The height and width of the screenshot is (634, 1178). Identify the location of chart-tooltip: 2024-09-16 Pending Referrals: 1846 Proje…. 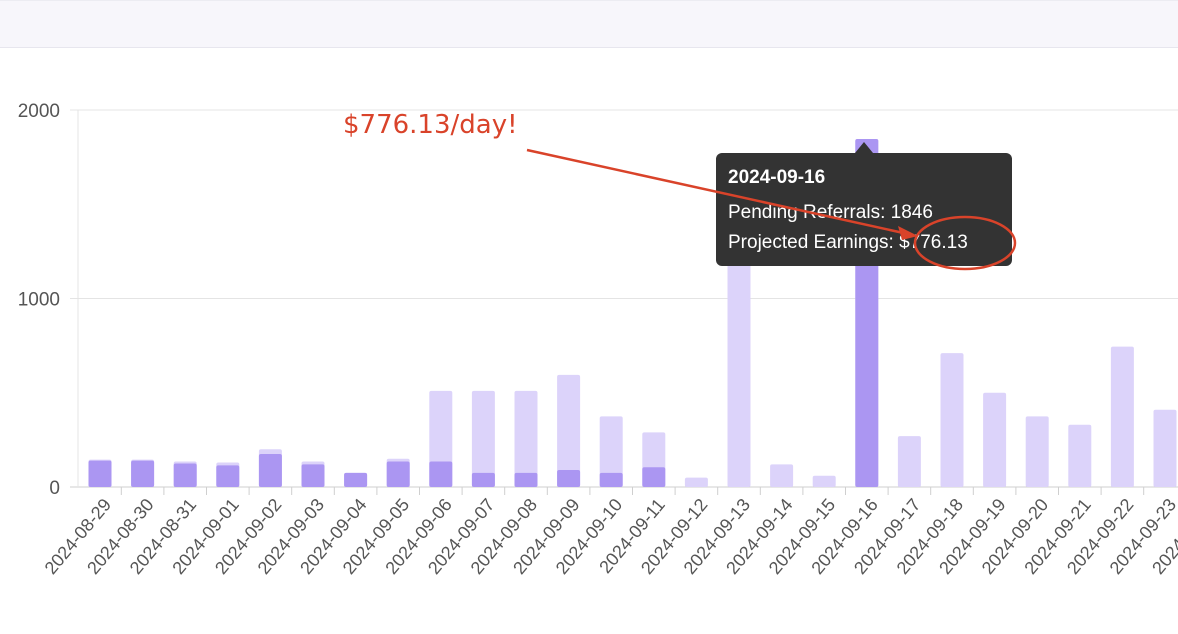
(864, 204).